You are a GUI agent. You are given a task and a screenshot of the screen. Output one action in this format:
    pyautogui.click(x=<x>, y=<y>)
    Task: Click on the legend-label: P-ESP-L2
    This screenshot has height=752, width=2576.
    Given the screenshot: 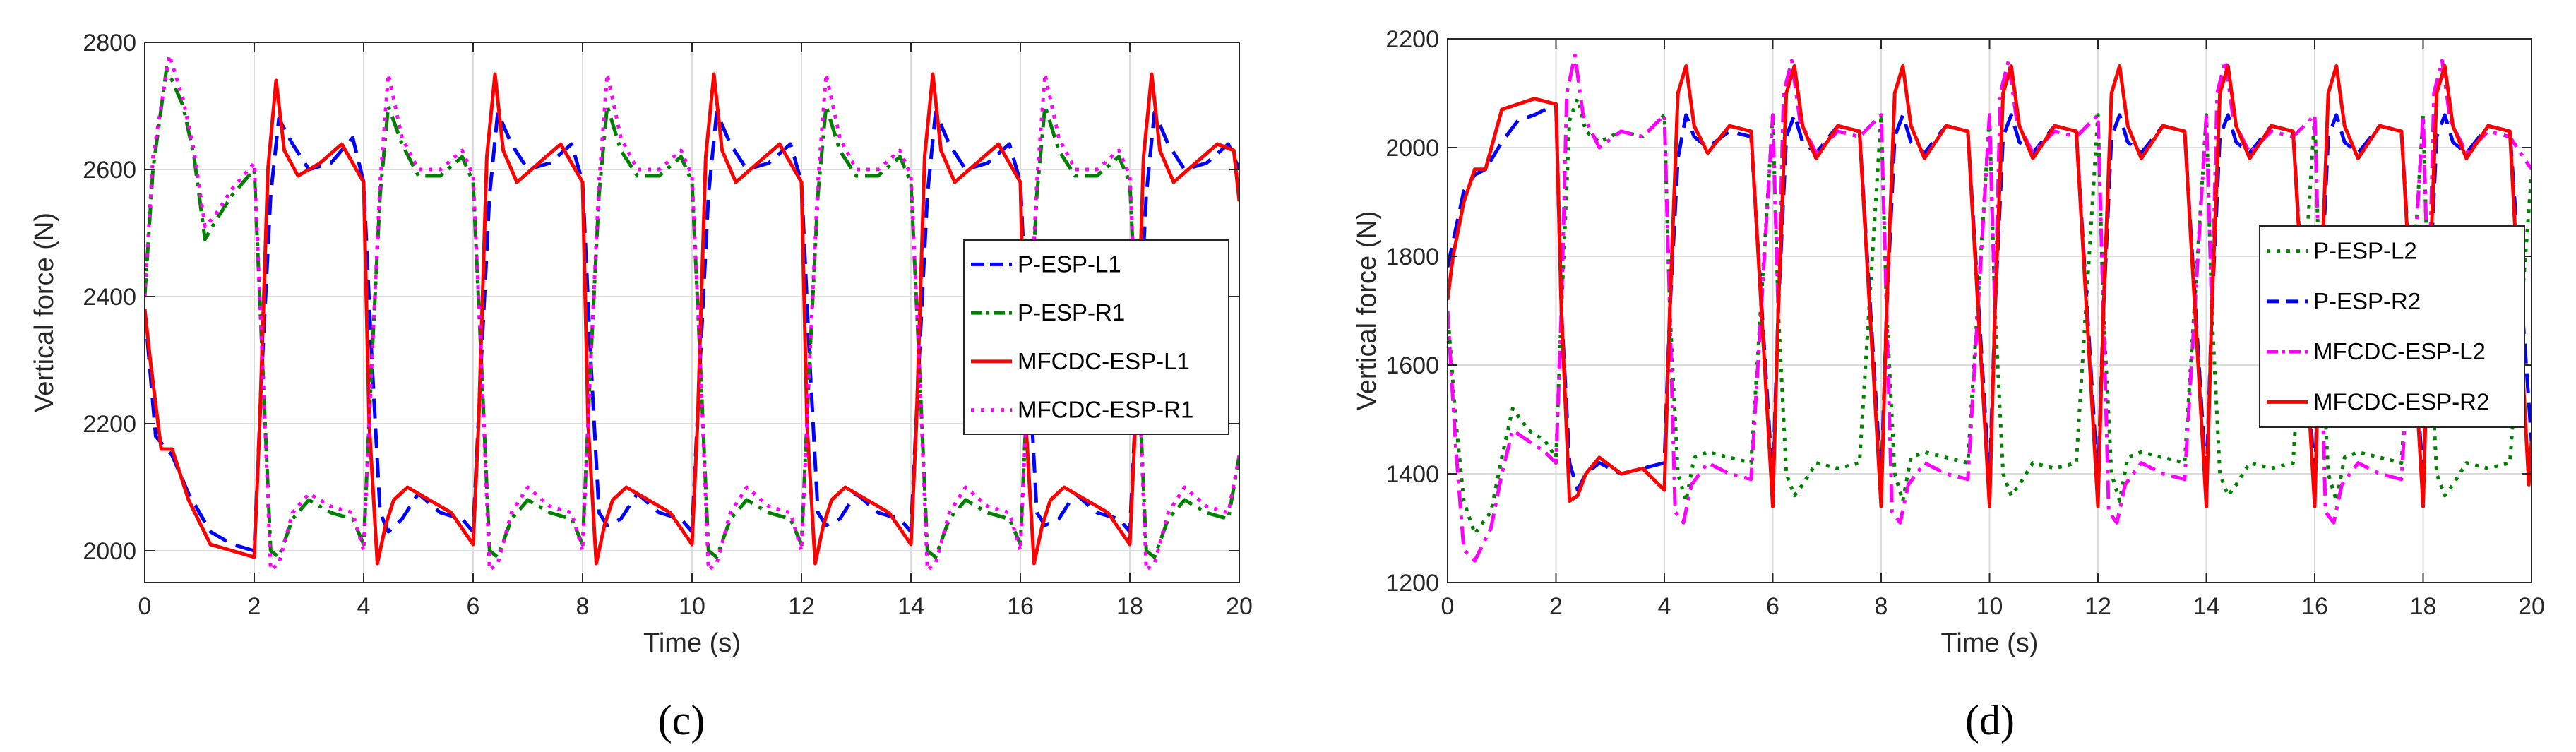 What is the action you would take?
    pyautogui.click(x=2365, y=251)
    